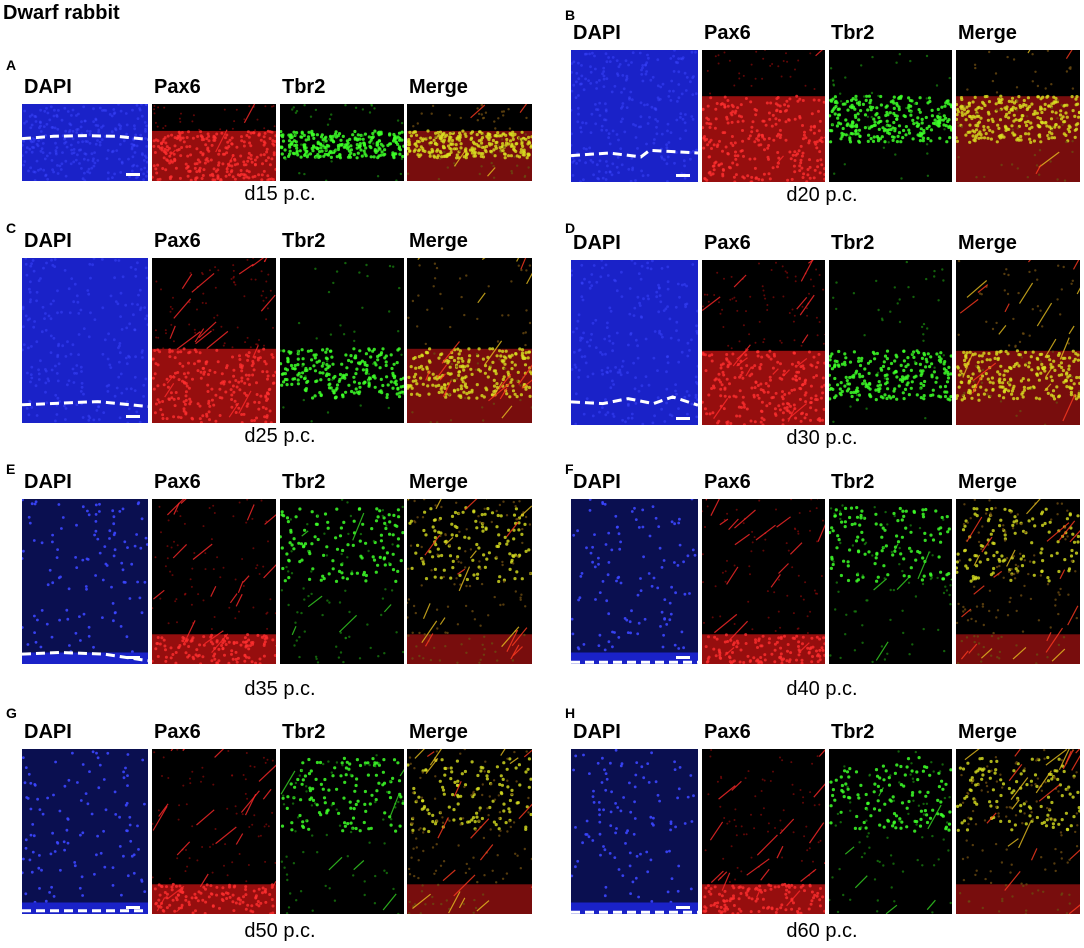 The height and width of the screenshot is (948, 1084). I want to click on panel-label-d: D, so click(570, 228).